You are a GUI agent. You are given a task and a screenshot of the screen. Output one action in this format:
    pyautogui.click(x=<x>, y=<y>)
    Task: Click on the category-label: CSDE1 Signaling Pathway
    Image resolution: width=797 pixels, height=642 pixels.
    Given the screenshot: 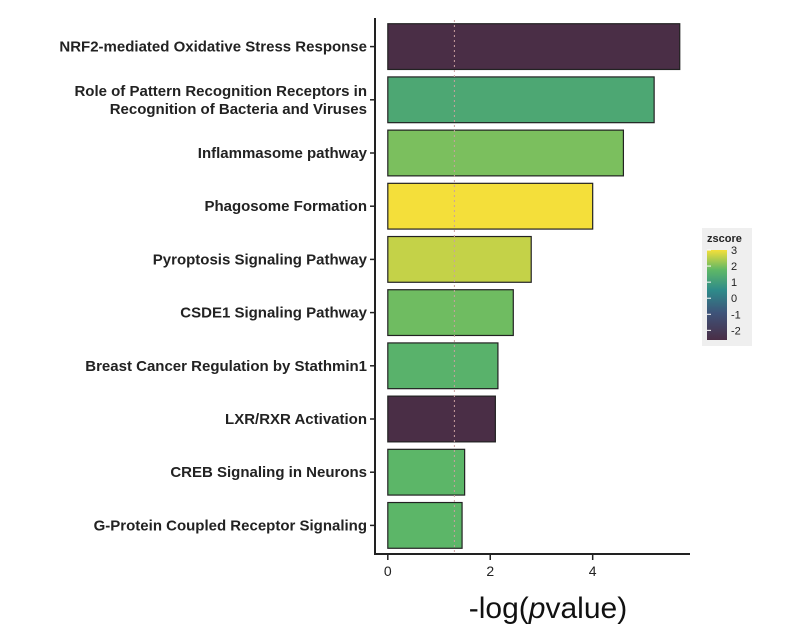 What is the action you would take?
    pyautogui.click(x=273, y=313)
    